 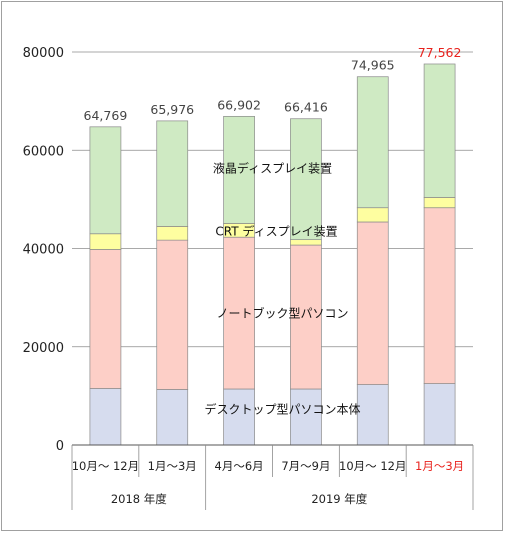 What do you see at coordinates (60, 446) in the screenshot?
I see `y-tick-label: 0` at bounding box center [60, 446].